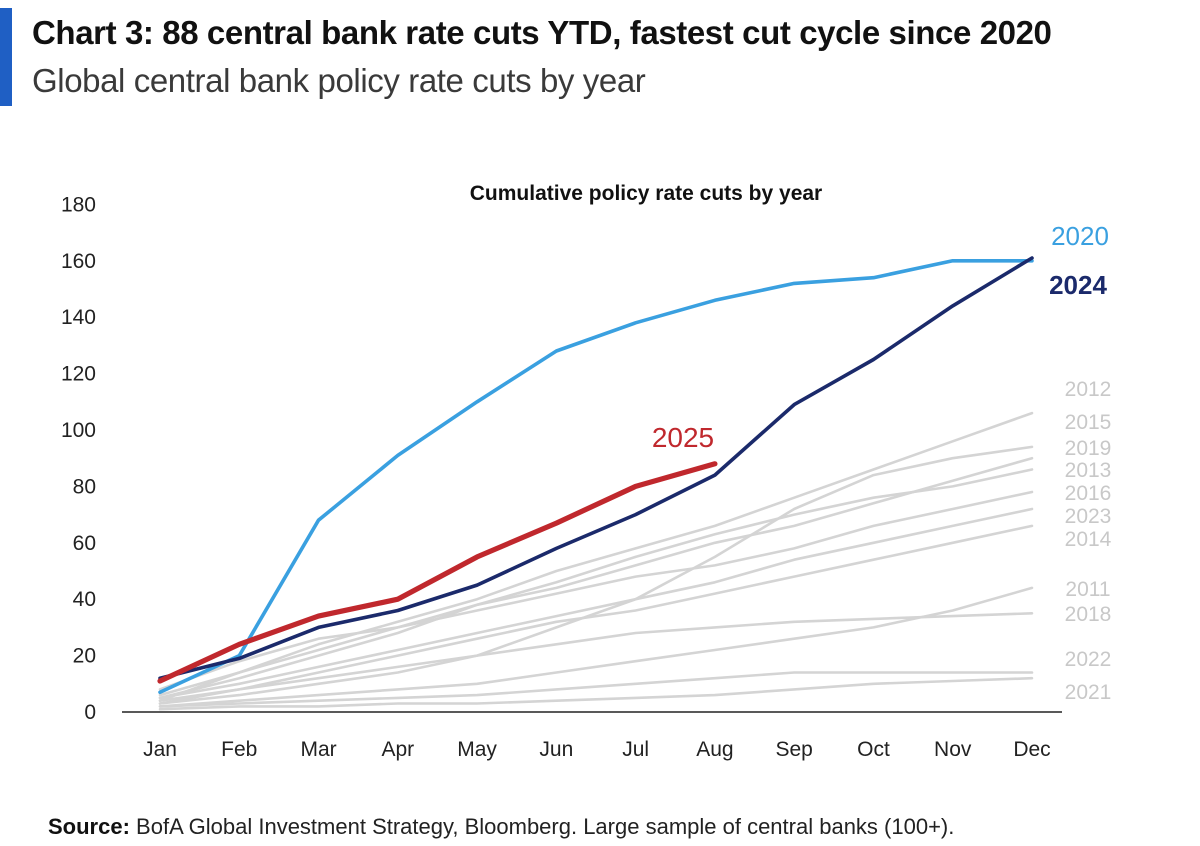  Describe the element at coordinates (596, 693) in the screenshot. I see `series-line-2021` at that location.